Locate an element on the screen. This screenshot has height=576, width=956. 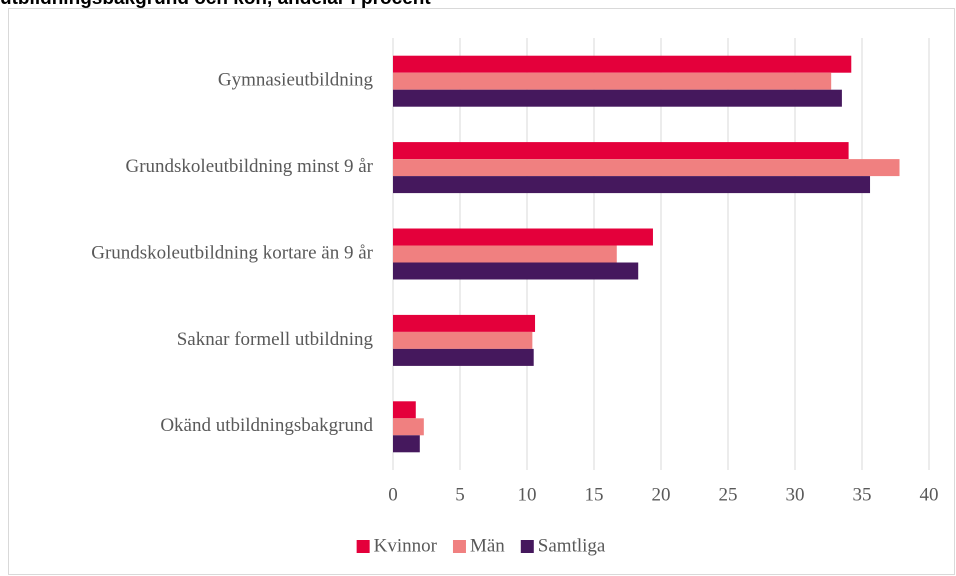
x-tick-label: 5 is located at coordinates (460, 494).